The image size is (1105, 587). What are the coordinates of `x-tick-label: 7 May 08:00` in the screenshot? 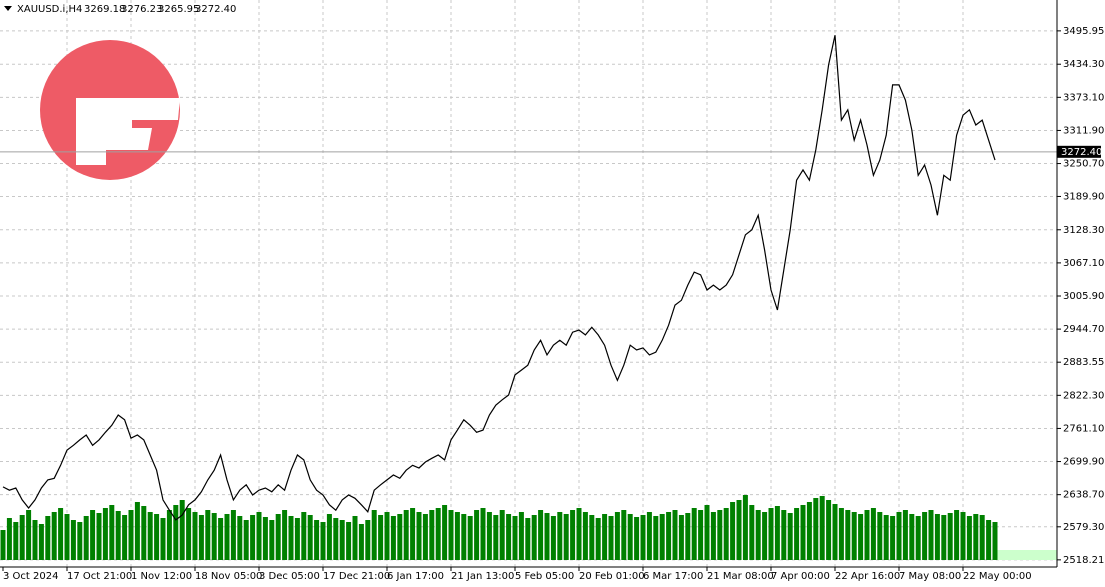 It's located at (930, 576).